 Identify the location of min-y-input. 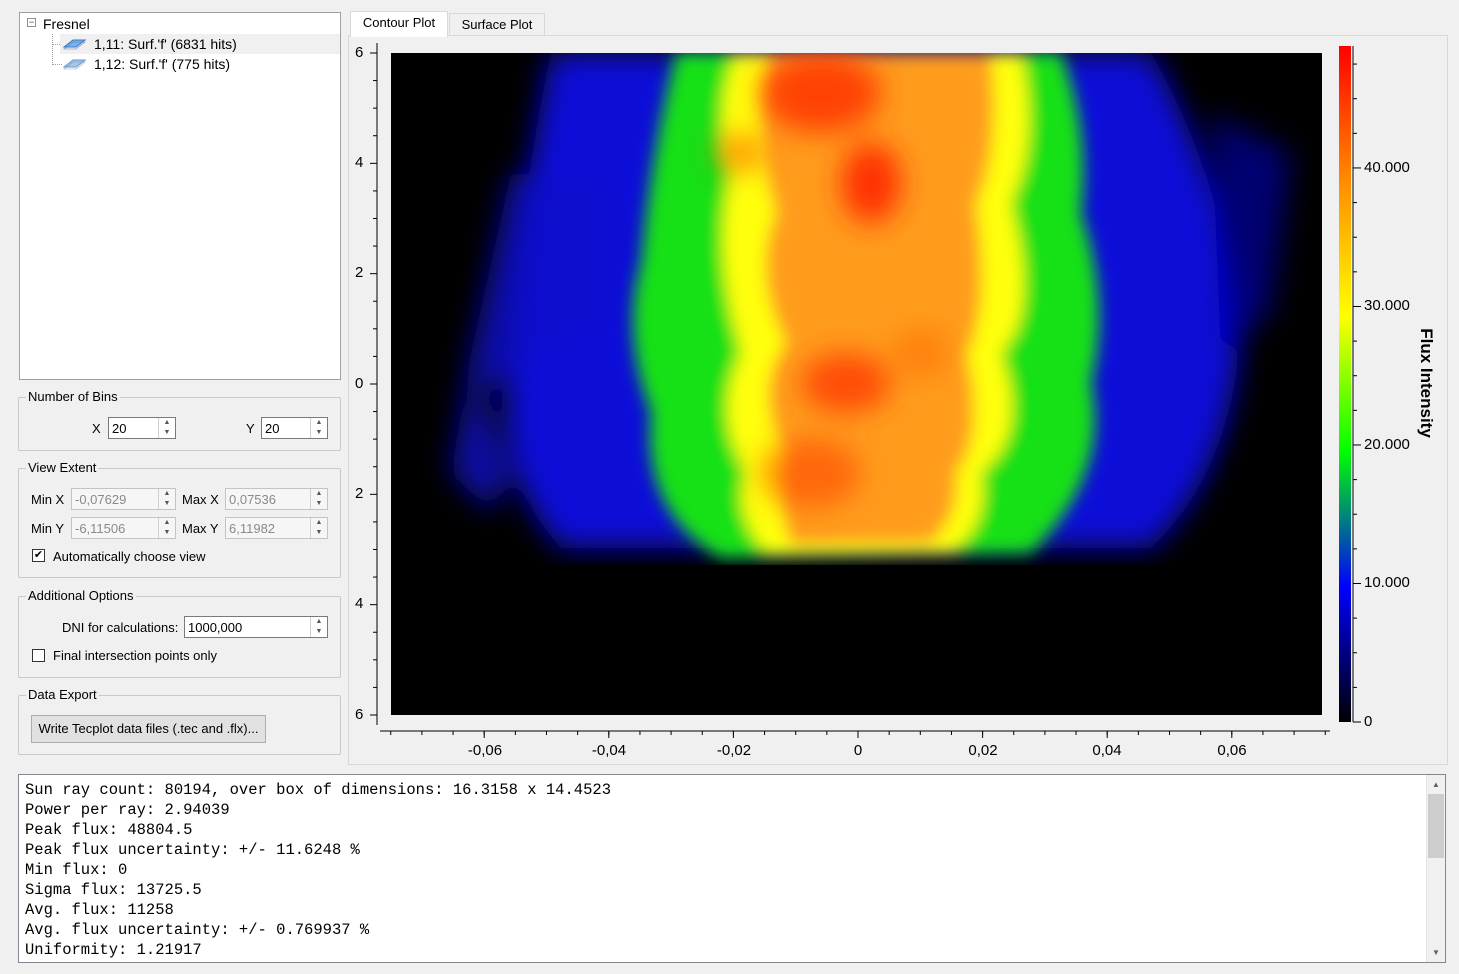
(115, 528).